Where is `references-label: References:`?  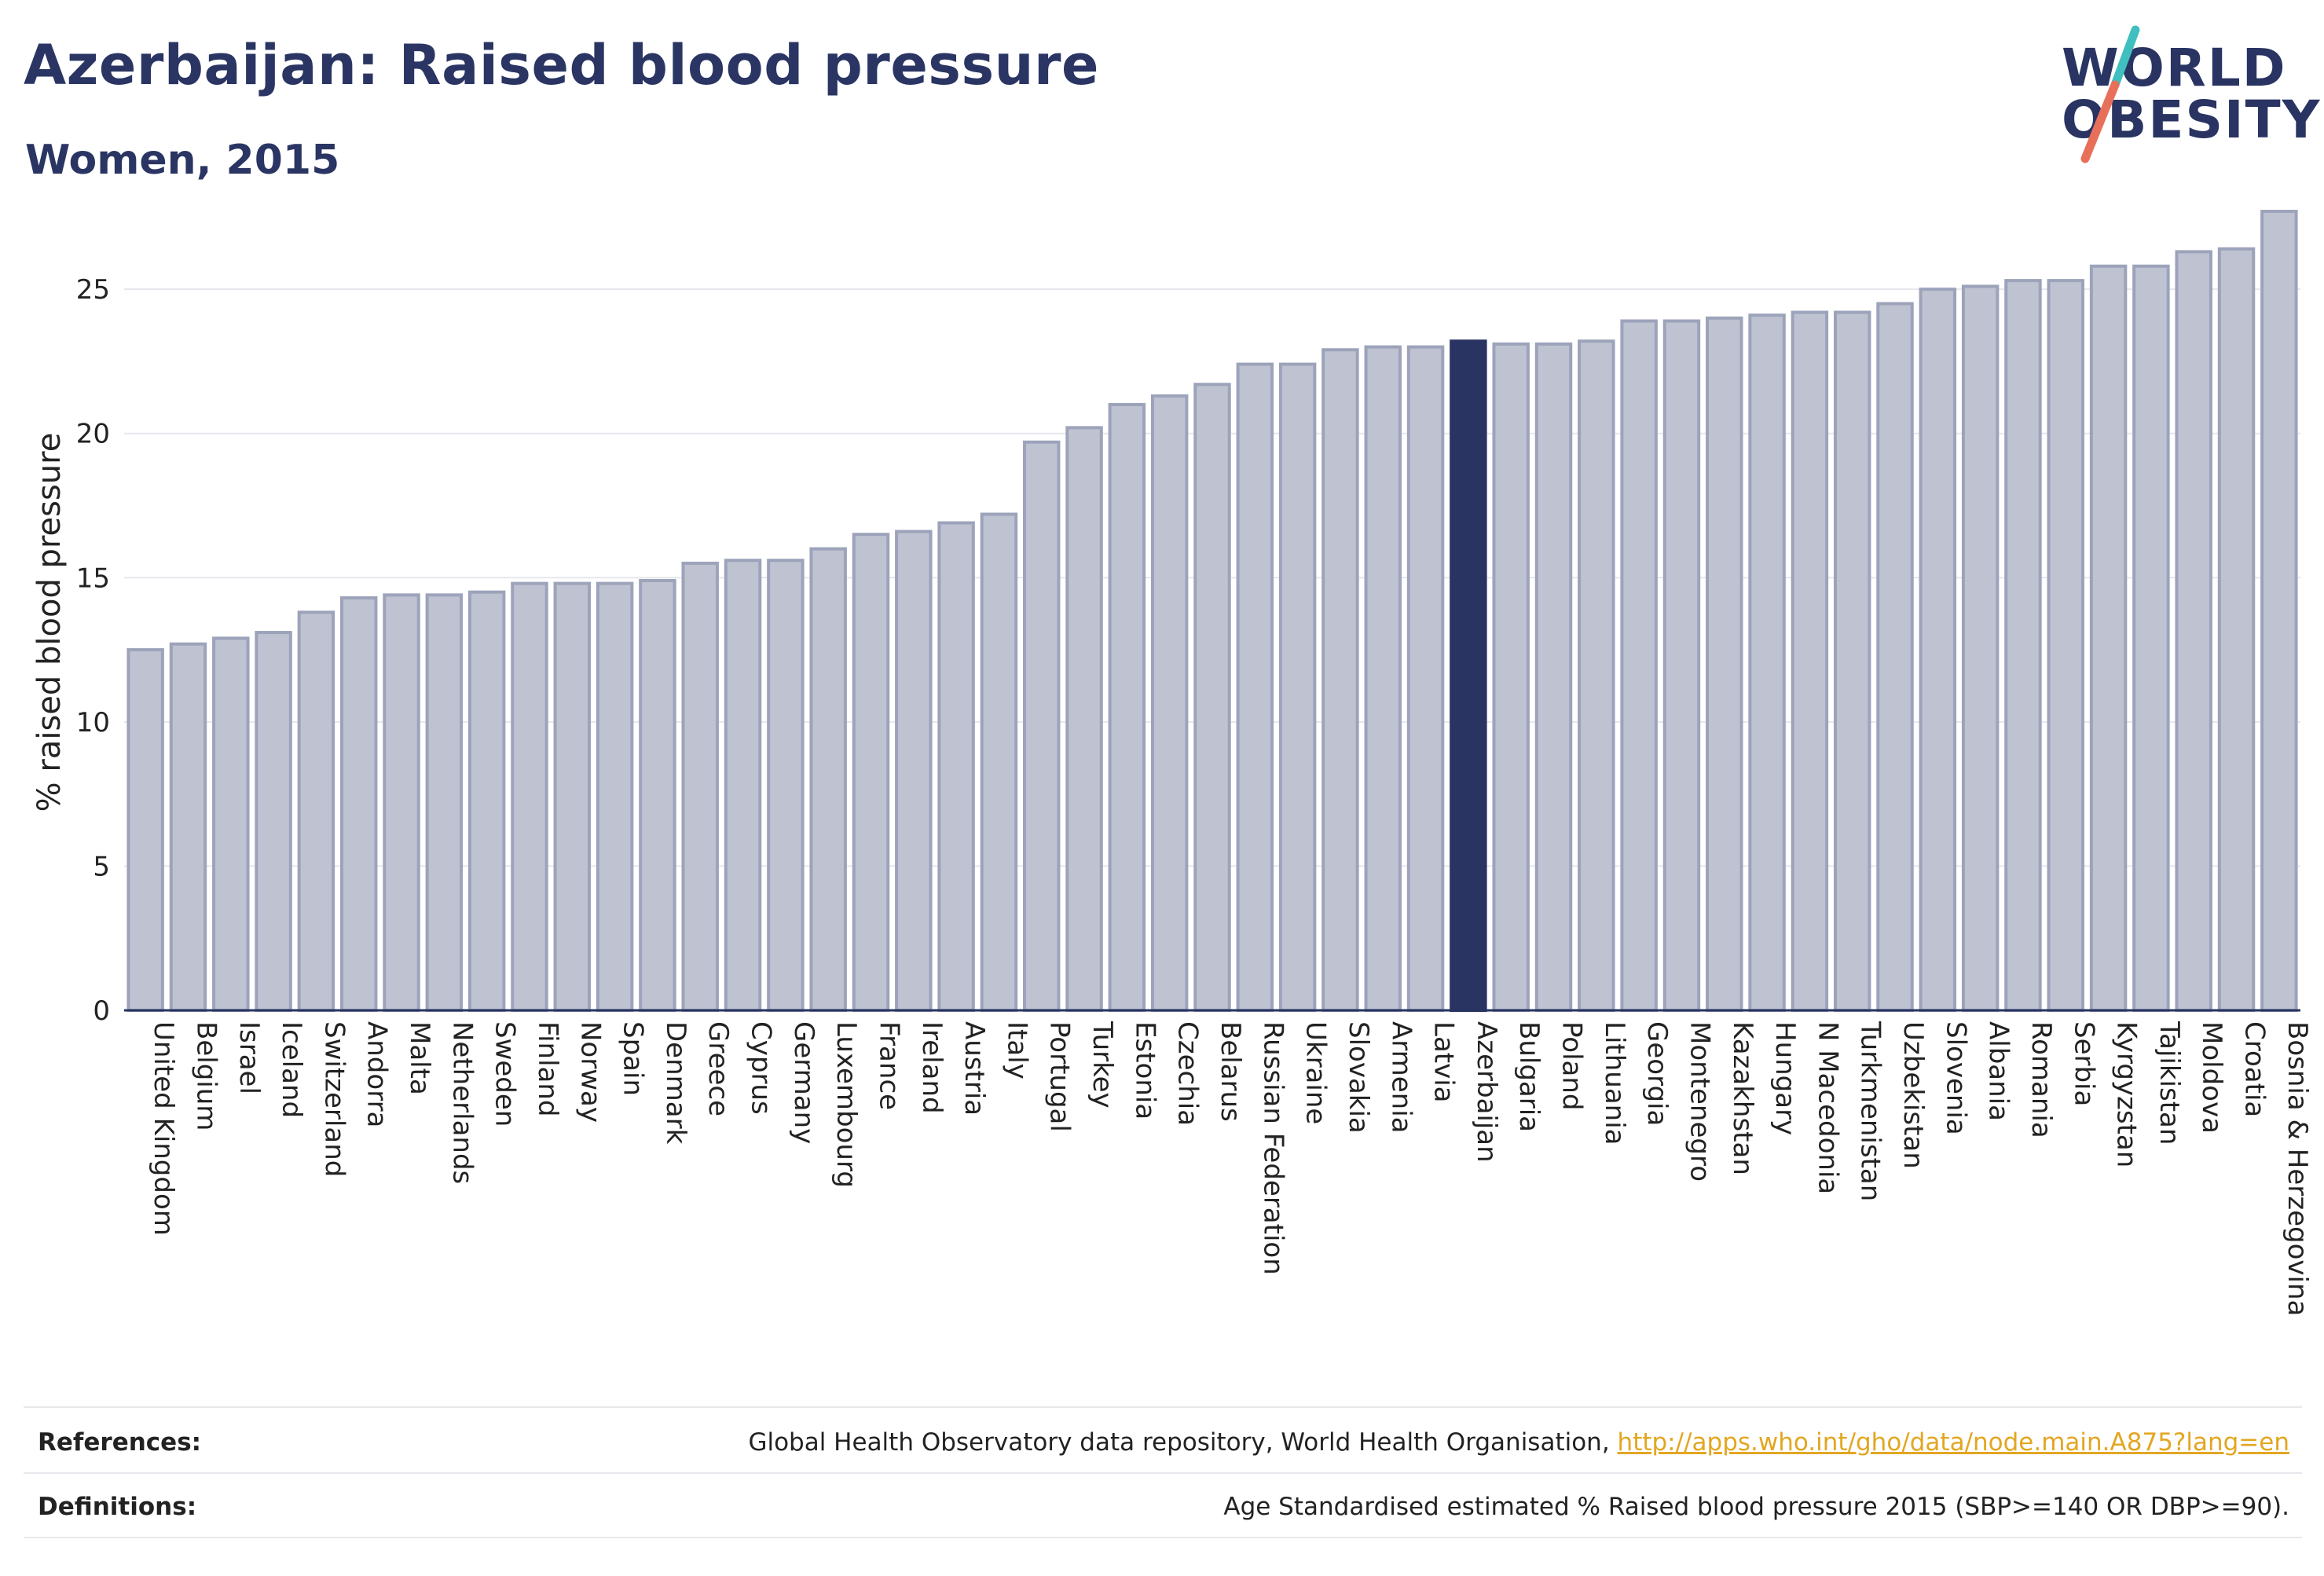 references-label: References: is located at coordinates (120, 1442).